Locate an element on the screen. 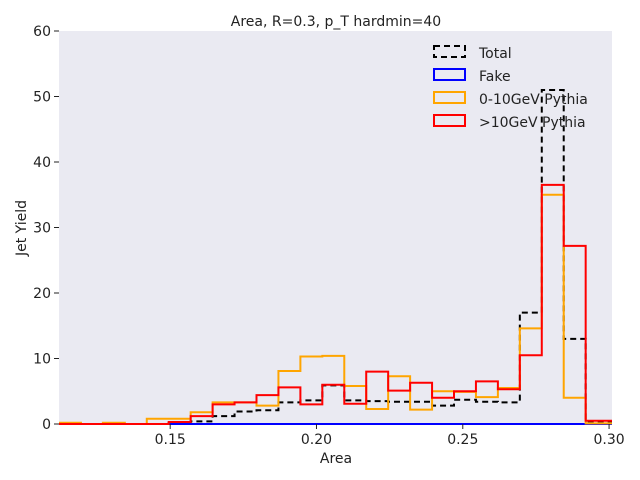 This screenshot has width=640, height=480. legend-swatch-0-10gev-pythia is located at coordinates (449, 97).